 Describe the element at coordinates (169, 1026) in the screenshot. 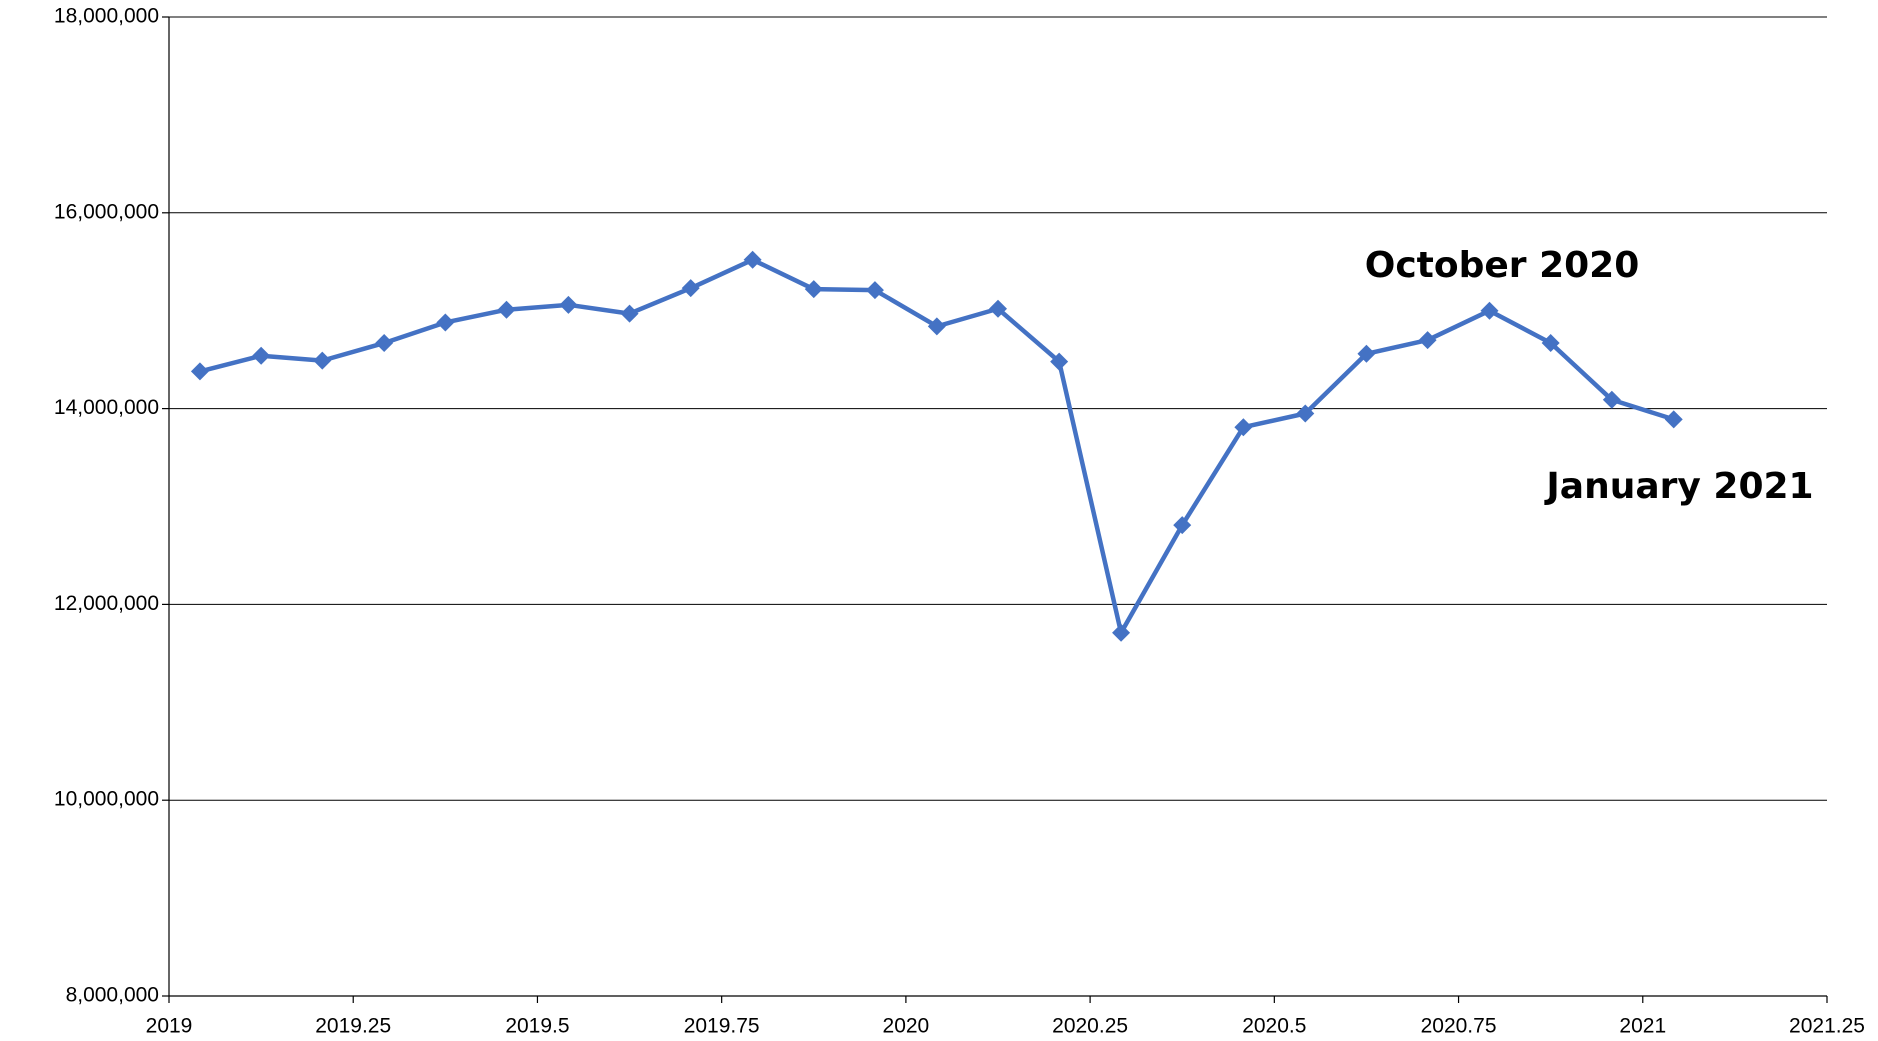

I see `x-tick-label: 2019` at that location.